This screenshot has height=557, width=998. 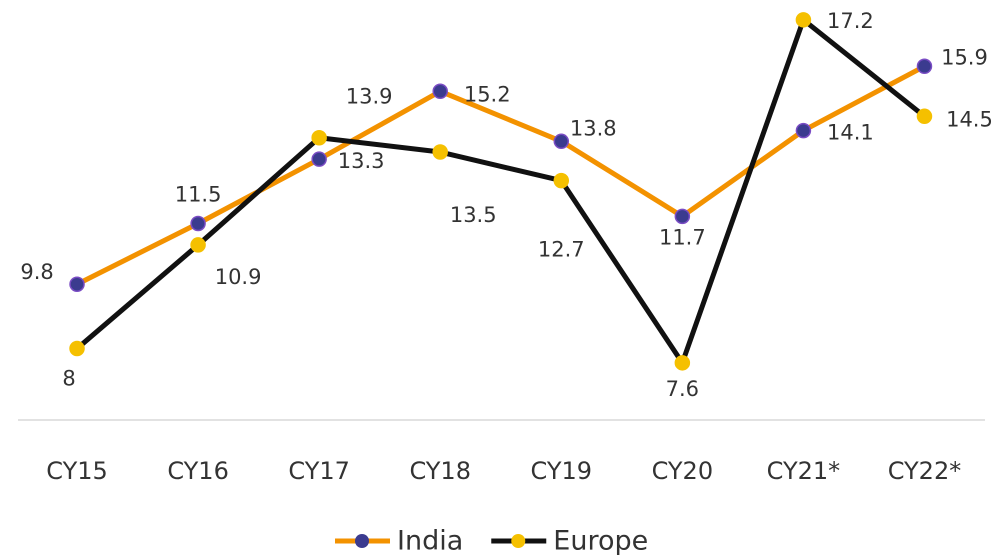 What do you see at coordinates (562, 471) in the screenshot?
I see `x-tick-label: CY19` at bounding box center [562, 471].